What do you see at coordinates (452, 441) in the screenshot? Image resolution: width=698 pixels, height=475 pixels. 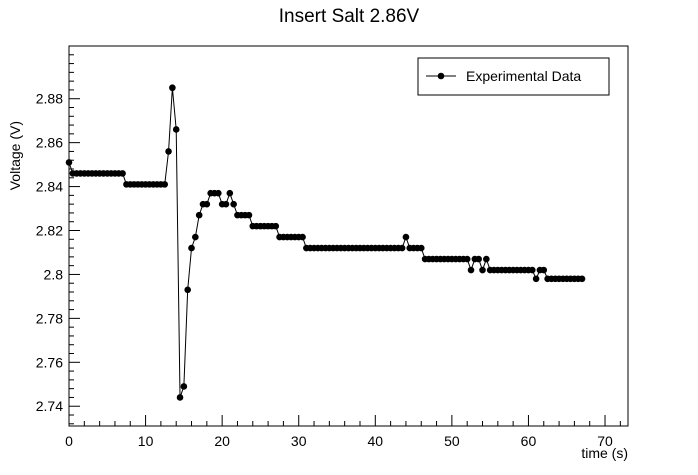 I see `x-tick-label: 50` at bounding box center [452, 441].